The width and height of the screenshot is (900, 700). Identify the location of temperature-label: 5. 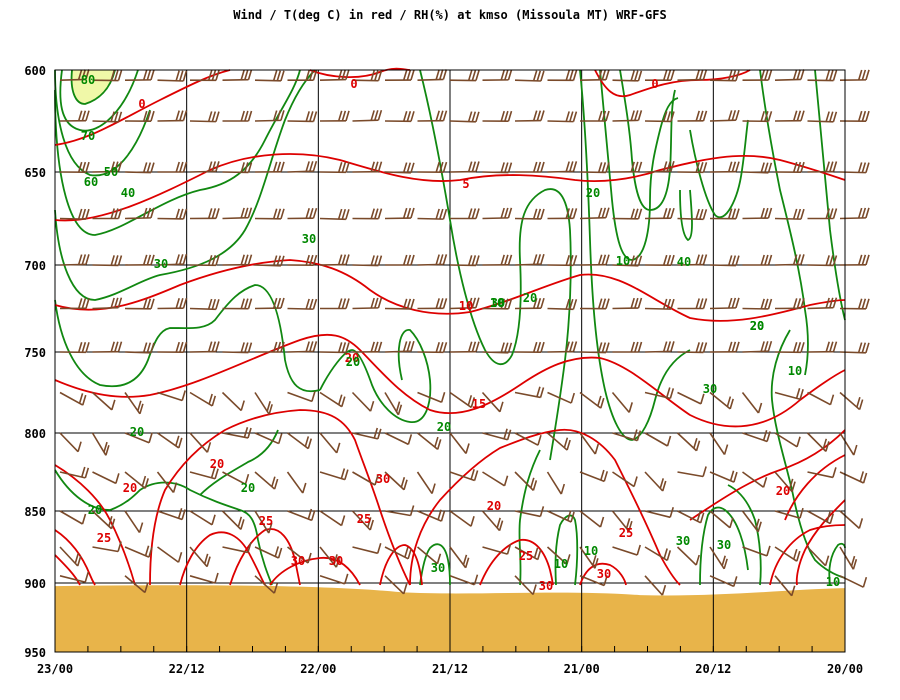
(465, 184).